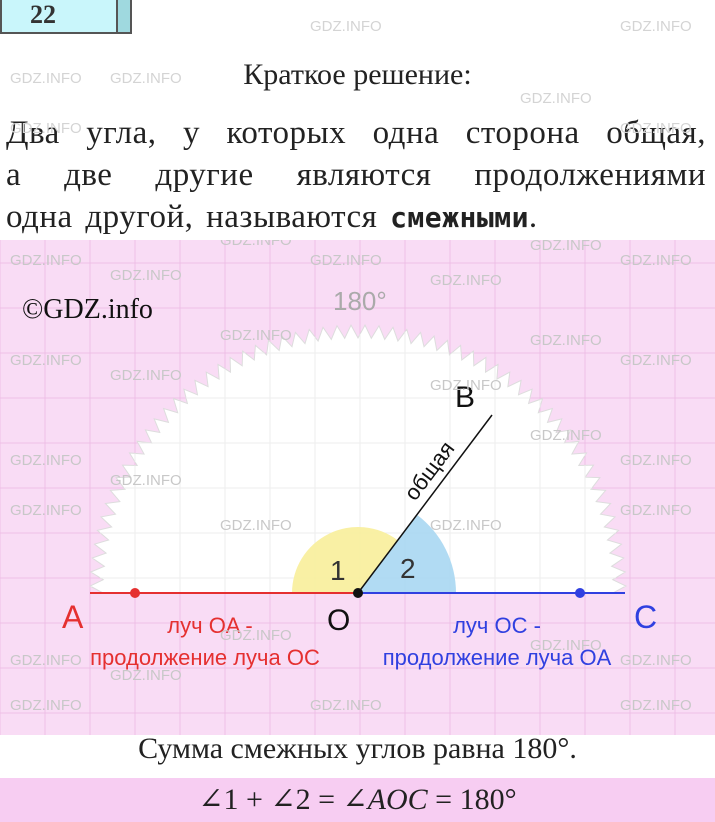 This screenshot has width=715, height=822. I want to click on angle-2-sector, so click(407, 553).